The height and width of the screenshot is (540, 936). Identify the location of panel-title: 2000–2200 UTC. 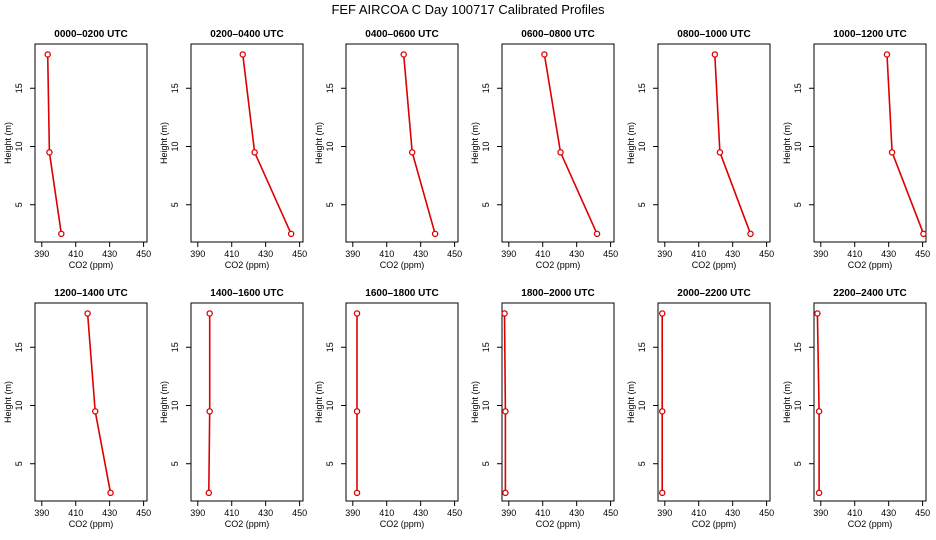
(713, 293).